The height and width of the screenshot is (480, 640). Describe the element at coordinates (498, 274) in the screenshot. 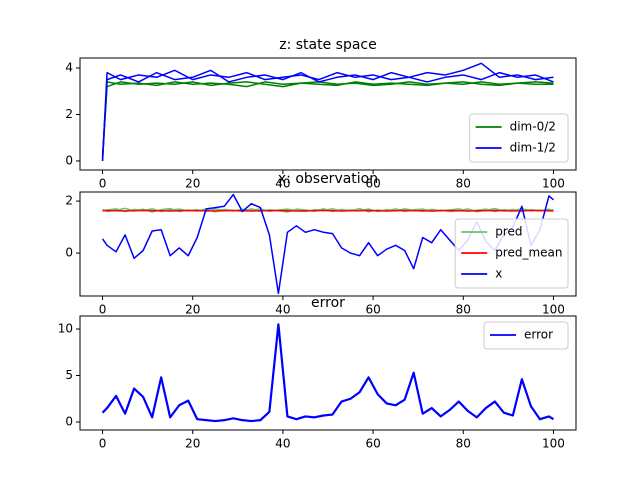

I see `legend-label: x` at that location.